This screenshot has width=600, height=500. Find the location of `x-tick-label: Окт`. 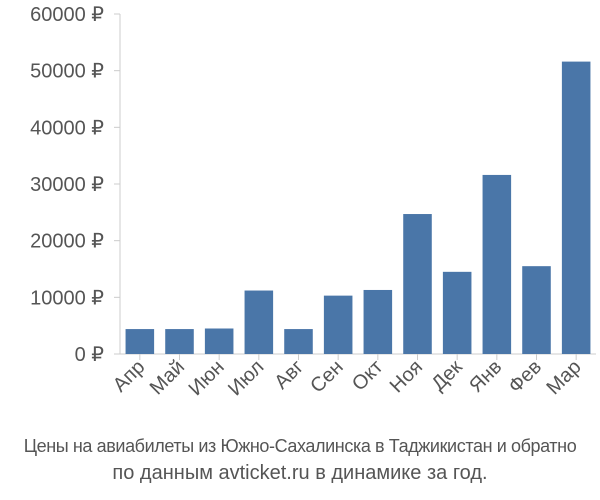

x-tick-label: Окт is located at coordinates (367, 375).